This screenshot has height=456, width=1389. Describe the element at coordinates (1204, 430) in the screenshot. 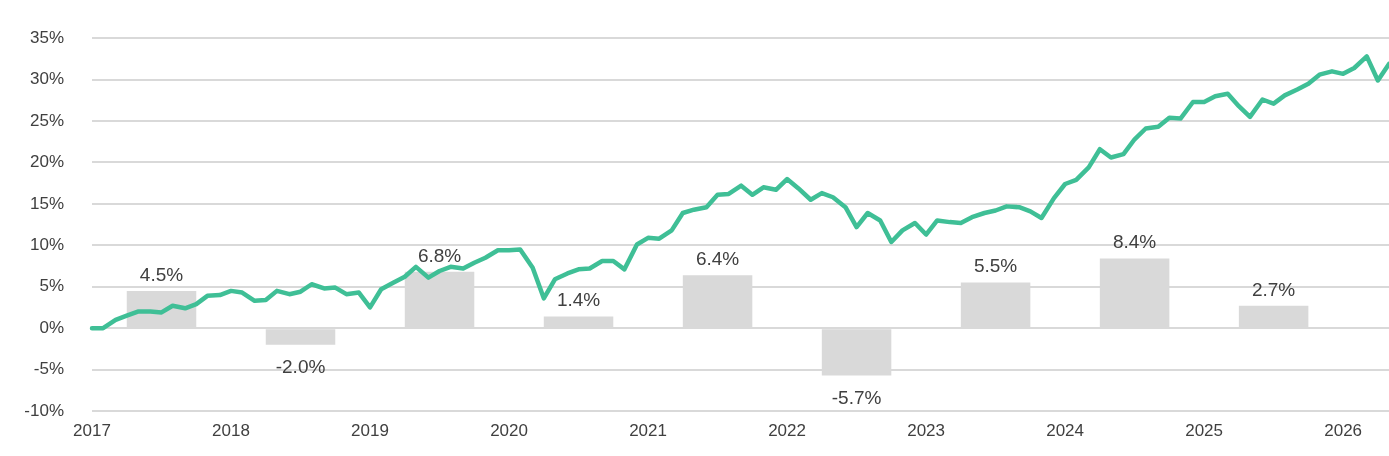

I see `x-tick-label: 2025` at that location.